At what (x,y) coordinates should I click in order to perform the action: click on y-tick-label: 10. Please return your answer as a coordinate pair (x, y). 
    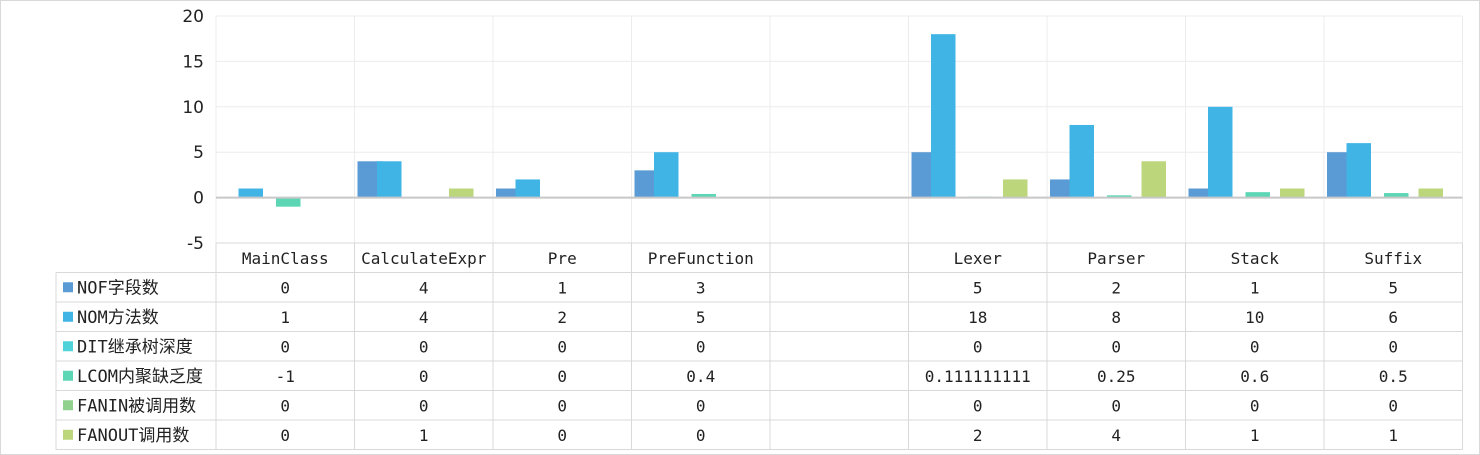
    Looking at the image, I should click on (193, 108).